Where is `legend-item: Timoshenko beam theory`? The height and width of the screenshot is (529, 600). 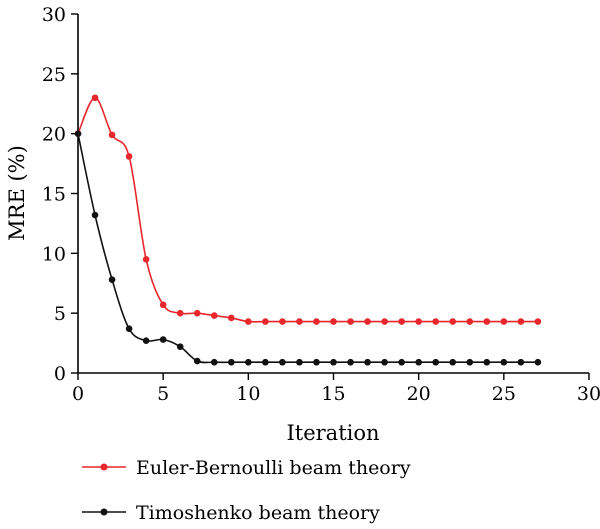 legend-item: Timoshenko beam theory is located at coordinates (231, 513).